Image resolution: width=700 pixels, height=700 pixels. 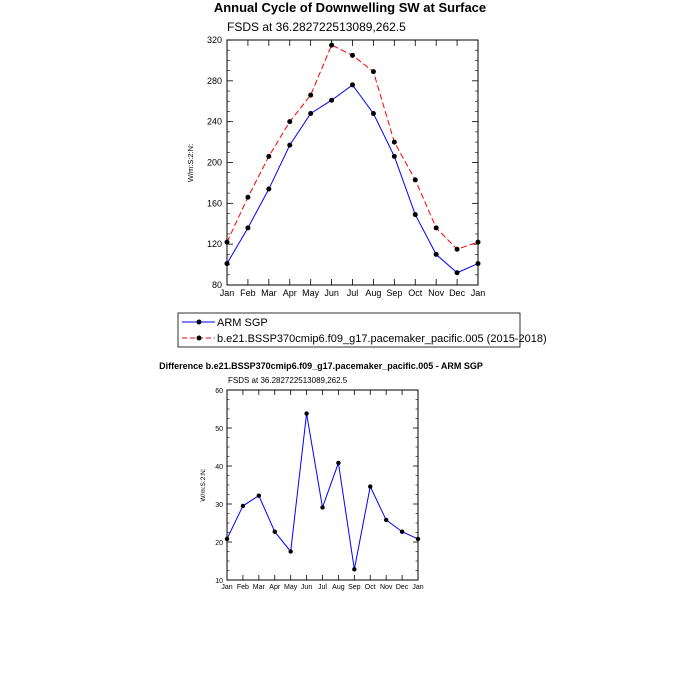 What do you see at coordinates (316, 27) in the screenshot?
I see `chart1-subtitle: FSDS at 36.282722513089,262.5` at bounding box center [316, 27].